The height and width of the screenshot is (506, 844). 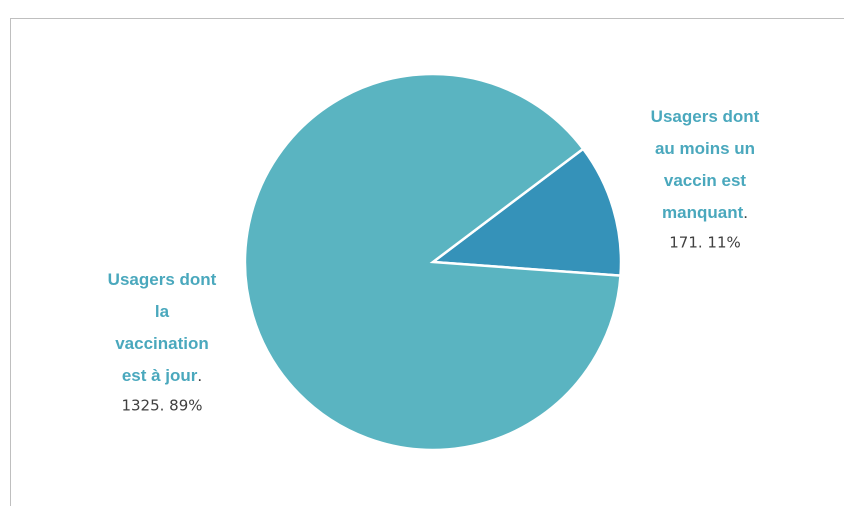 I want to click on slice-label-line: la, so click(x=162, y=311).